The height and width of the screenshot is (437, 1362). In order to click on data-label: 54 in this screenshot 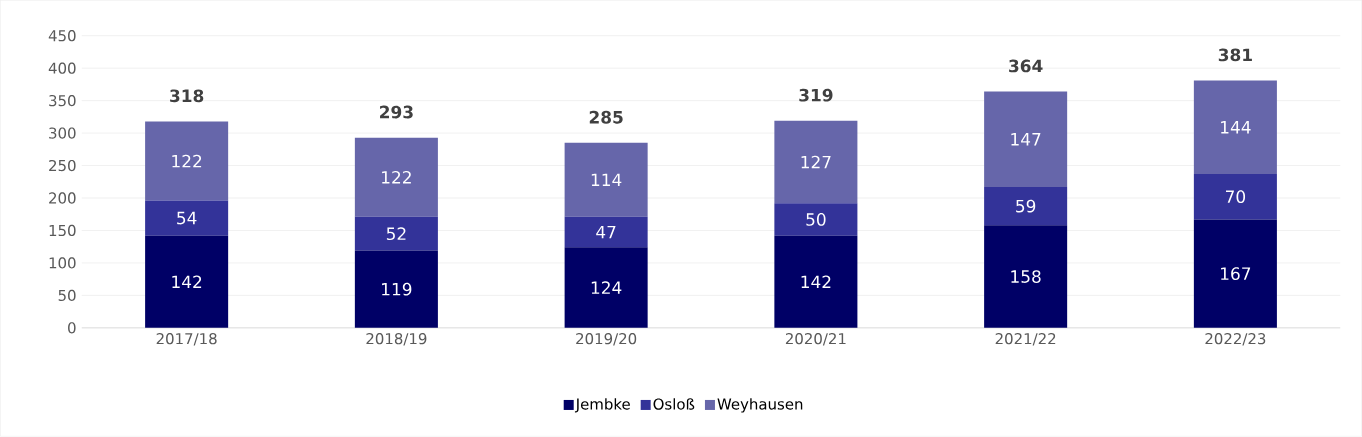, I will do `click(187, 218)`.